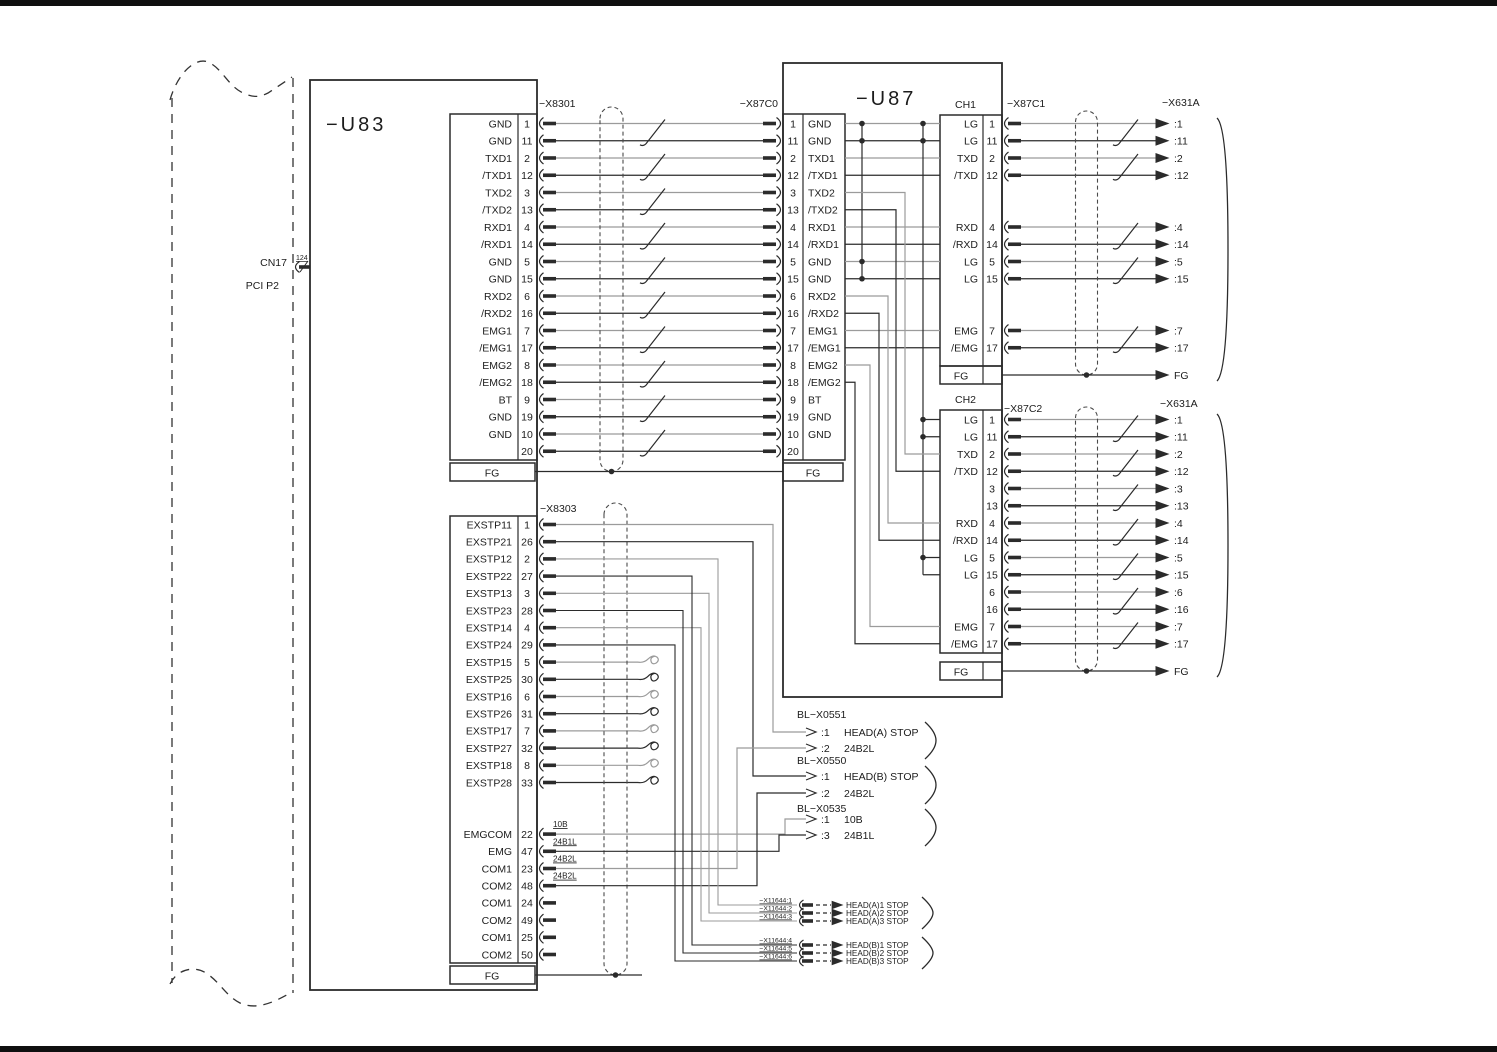  Describe the element at coordinates (1178, 524) in the screenshot. I see `x631a-pin: :4` at that location.